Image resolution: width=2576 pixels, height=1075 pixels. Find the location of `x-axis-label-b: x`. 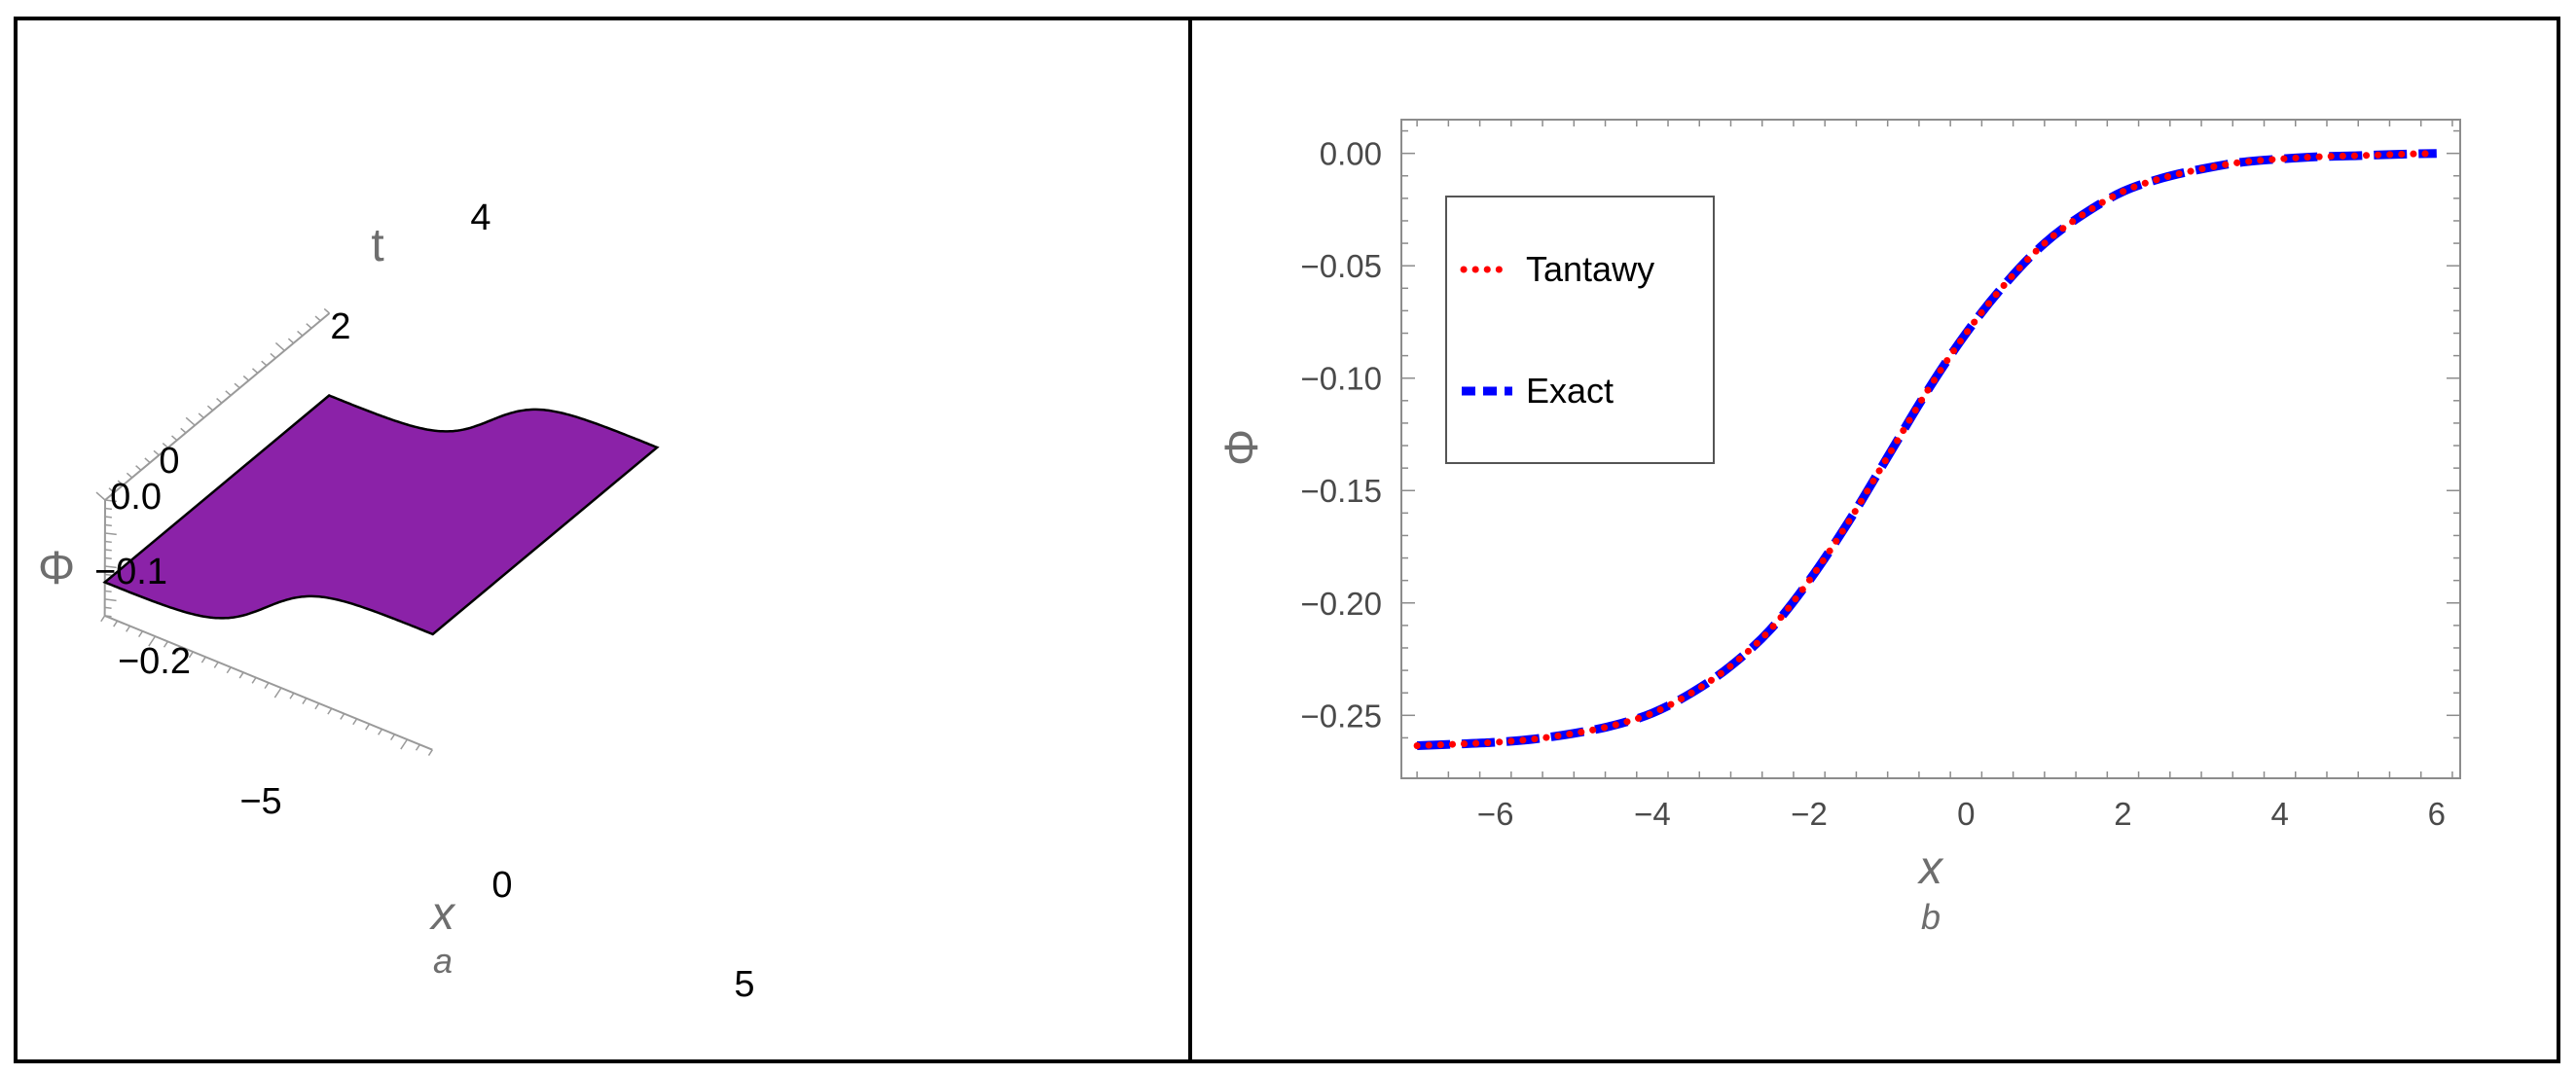

x-axis-label-b: x is located at coordinates (1930, 868).